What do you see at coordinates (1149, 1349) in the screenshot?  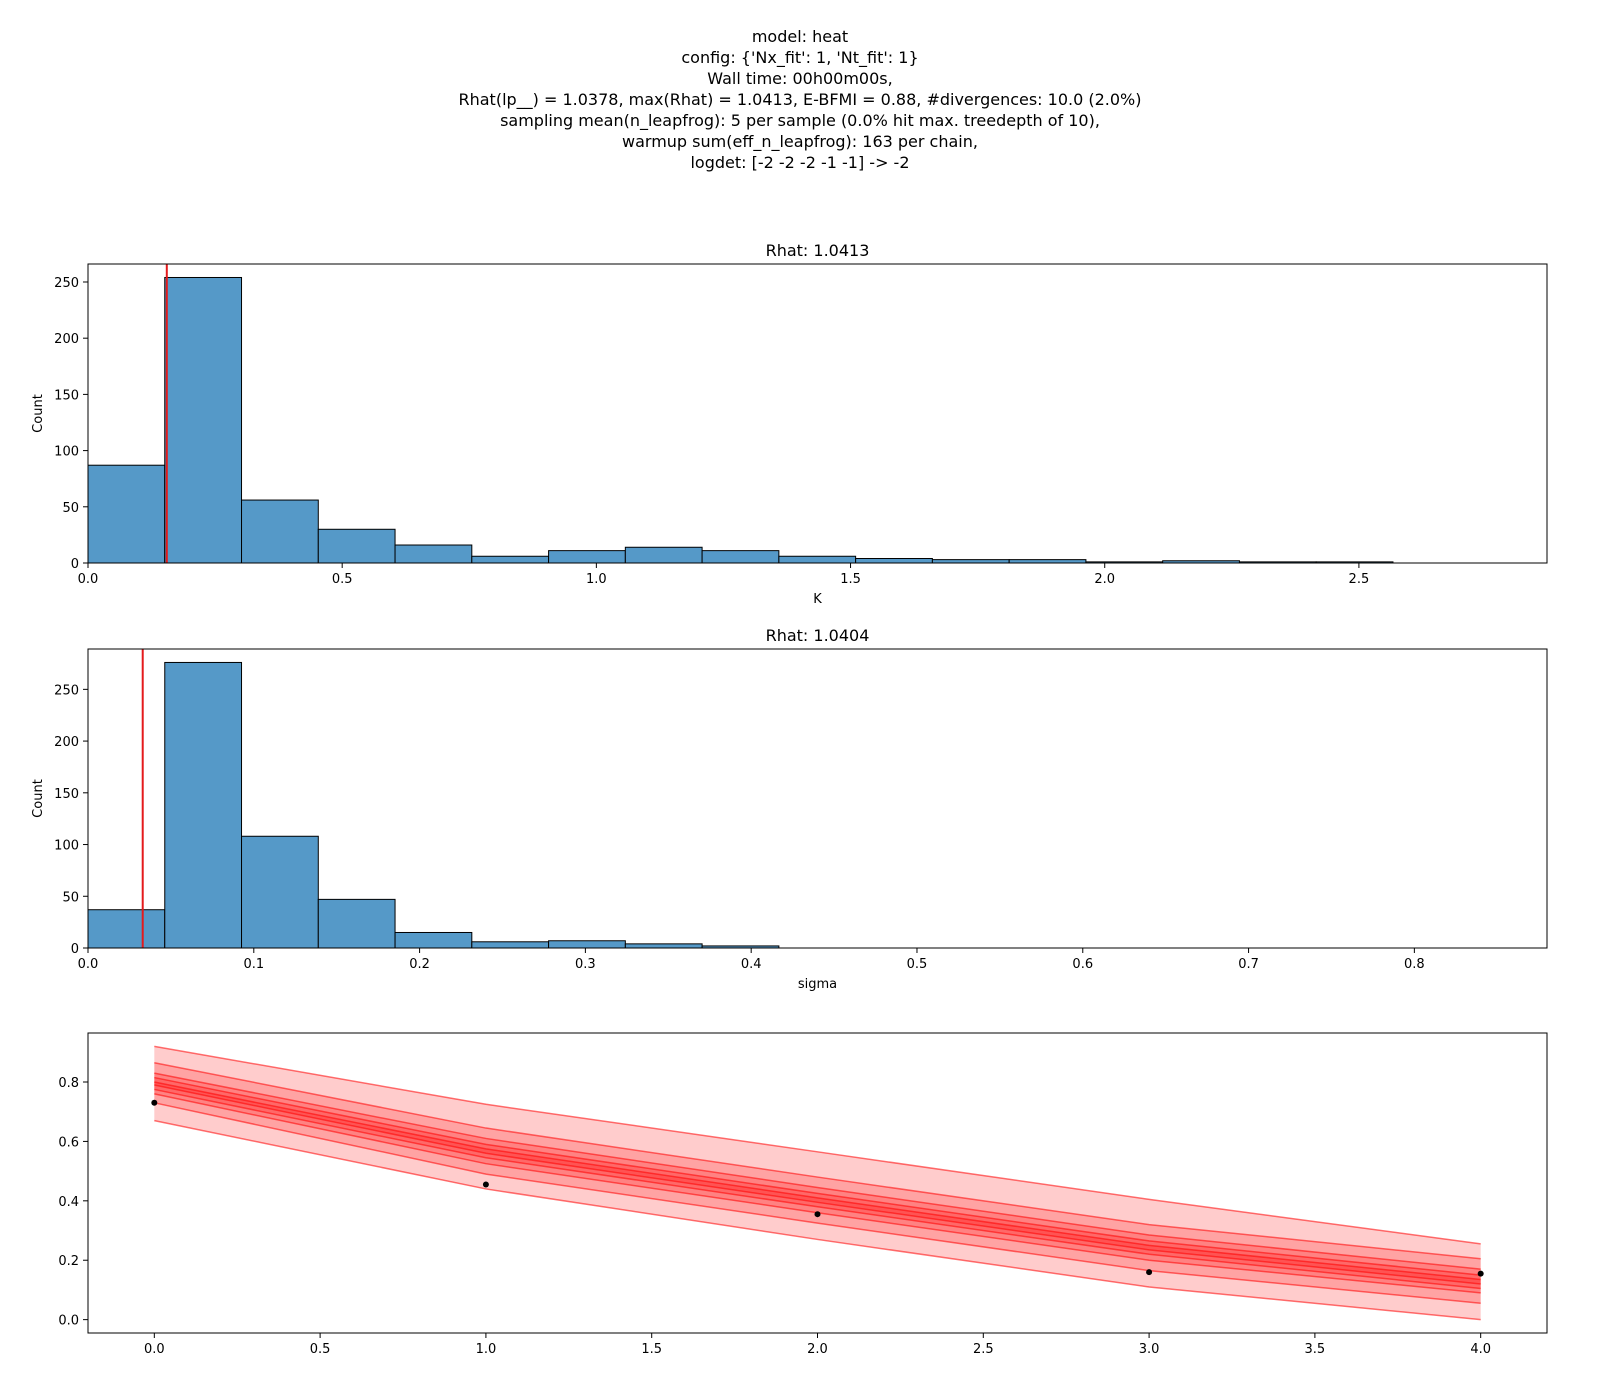 I see `x-tick-label: 3.0` at bounding box center [1149, 1349].